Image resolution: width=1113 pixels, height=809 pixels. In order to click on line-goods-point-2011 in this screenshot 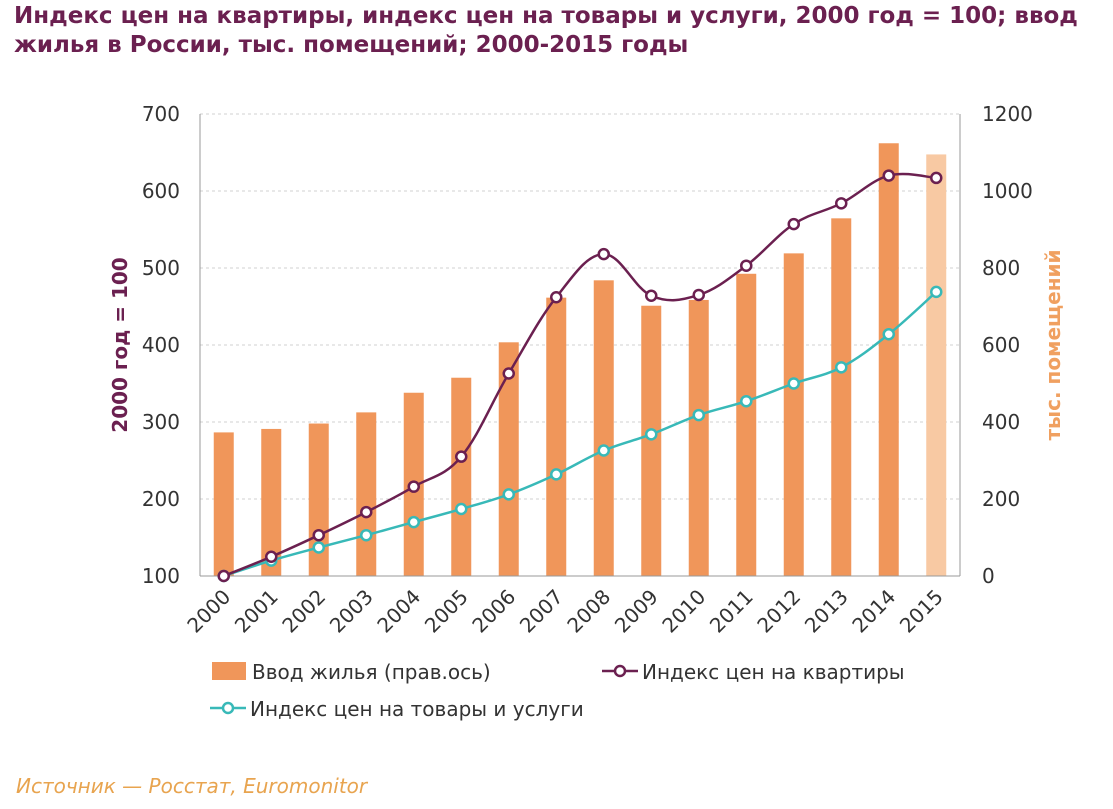, I will do `click(746, 401)`.